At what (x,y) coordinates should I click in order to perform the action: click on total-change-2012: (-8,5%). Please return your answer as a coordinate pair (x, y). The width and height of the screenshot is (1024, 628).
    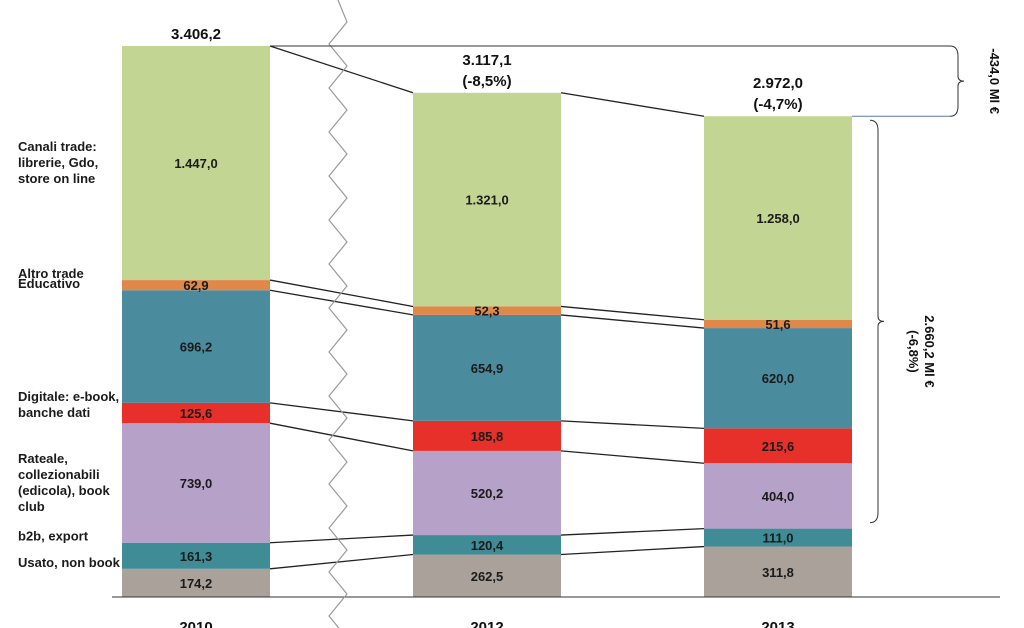
    Looking at the image, I should click on (486, 81).